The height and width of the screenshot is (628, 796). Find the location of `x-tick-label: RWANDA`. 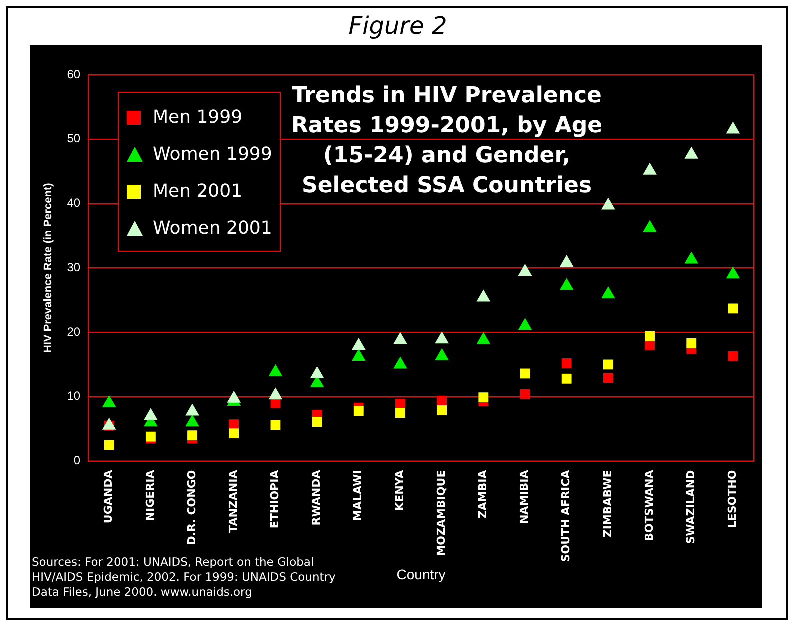

x-tick-label: RWANDA is located at coordinates (317, 498).